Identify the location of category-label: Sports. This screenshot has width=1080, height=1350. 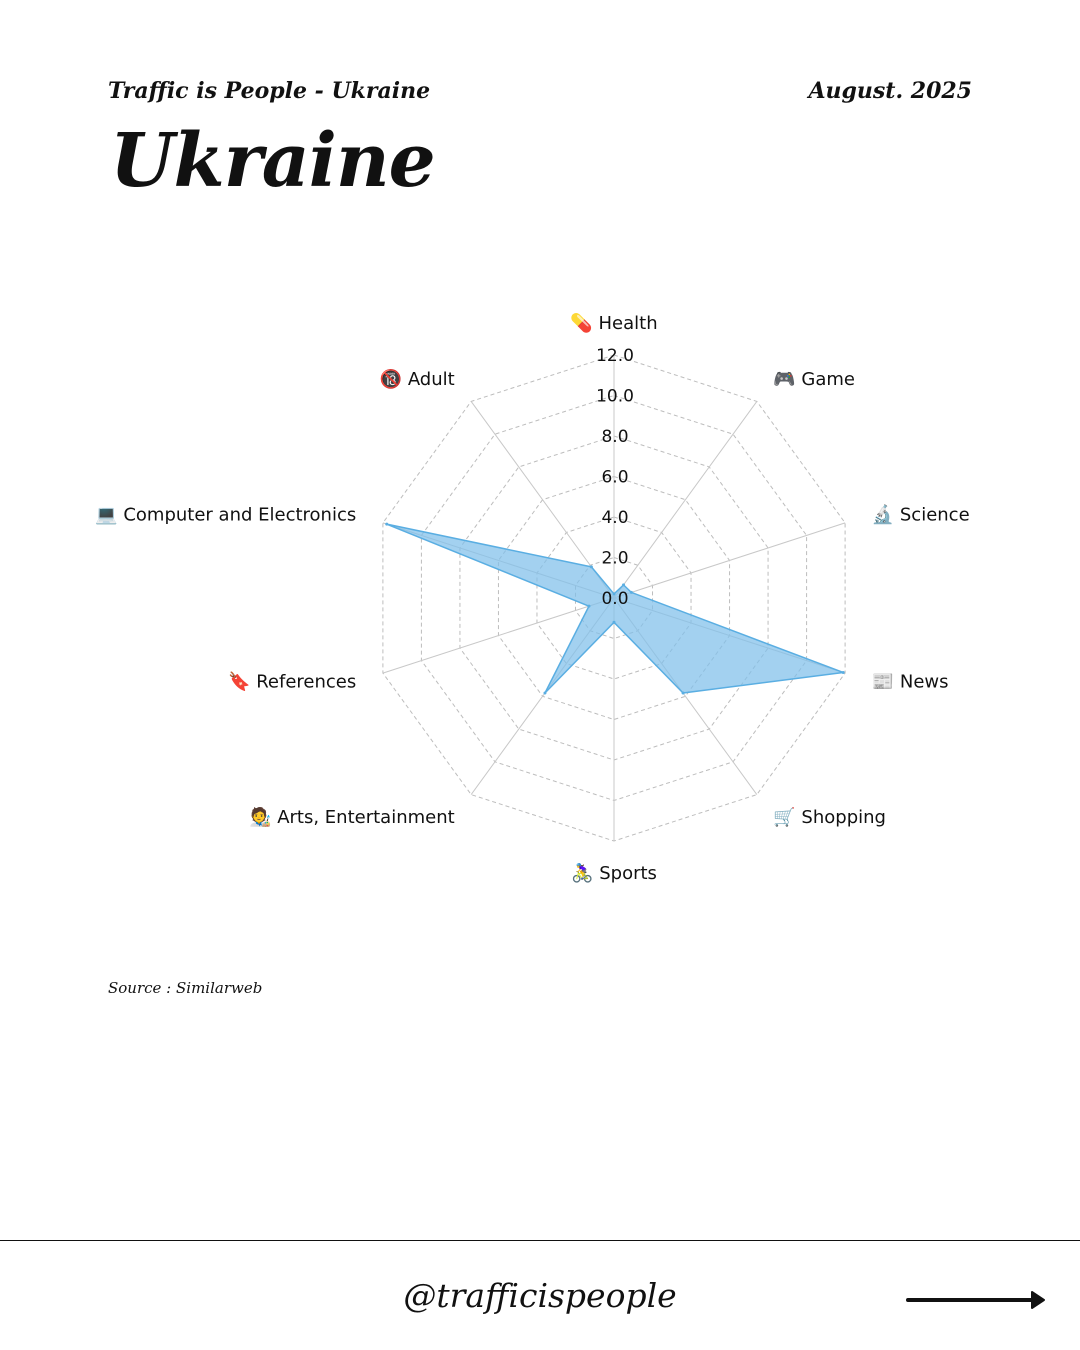
(628, 873).